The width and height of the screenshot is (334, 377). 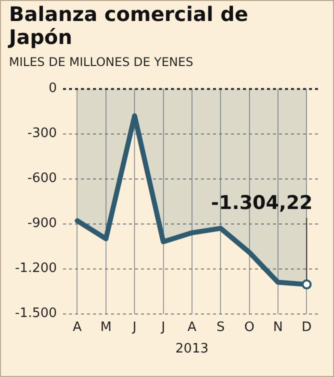 I want to click on y-tick-label: -1.500, so click(x=35, y=314).